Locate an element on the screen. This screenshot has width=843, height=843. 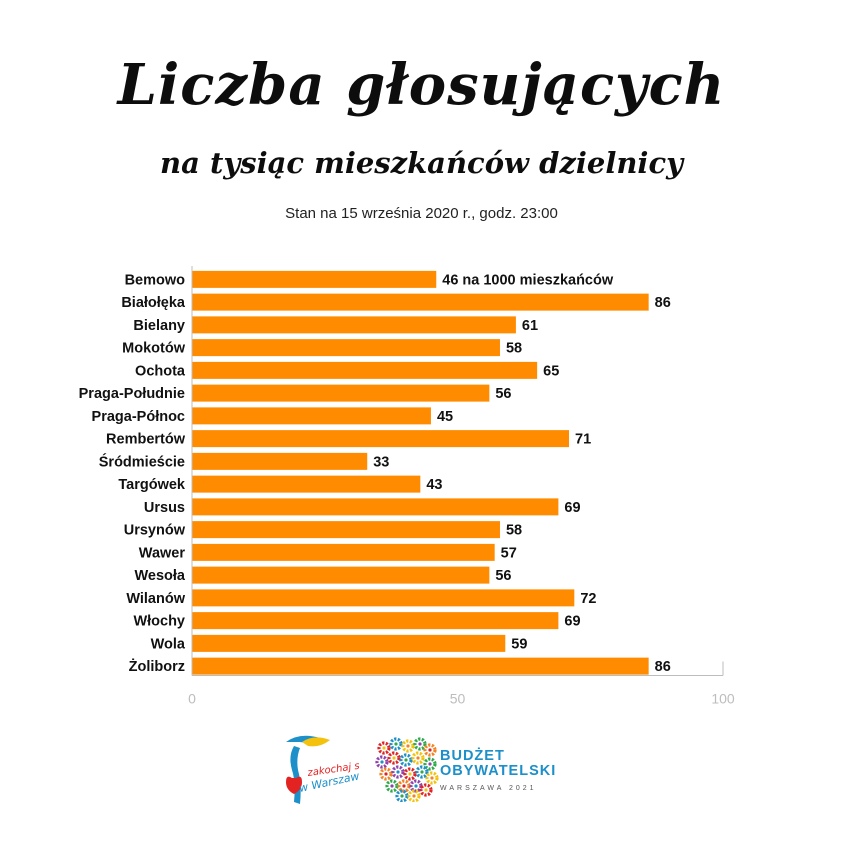
x-tick-label: 50 is located at coordinates (458, 699).